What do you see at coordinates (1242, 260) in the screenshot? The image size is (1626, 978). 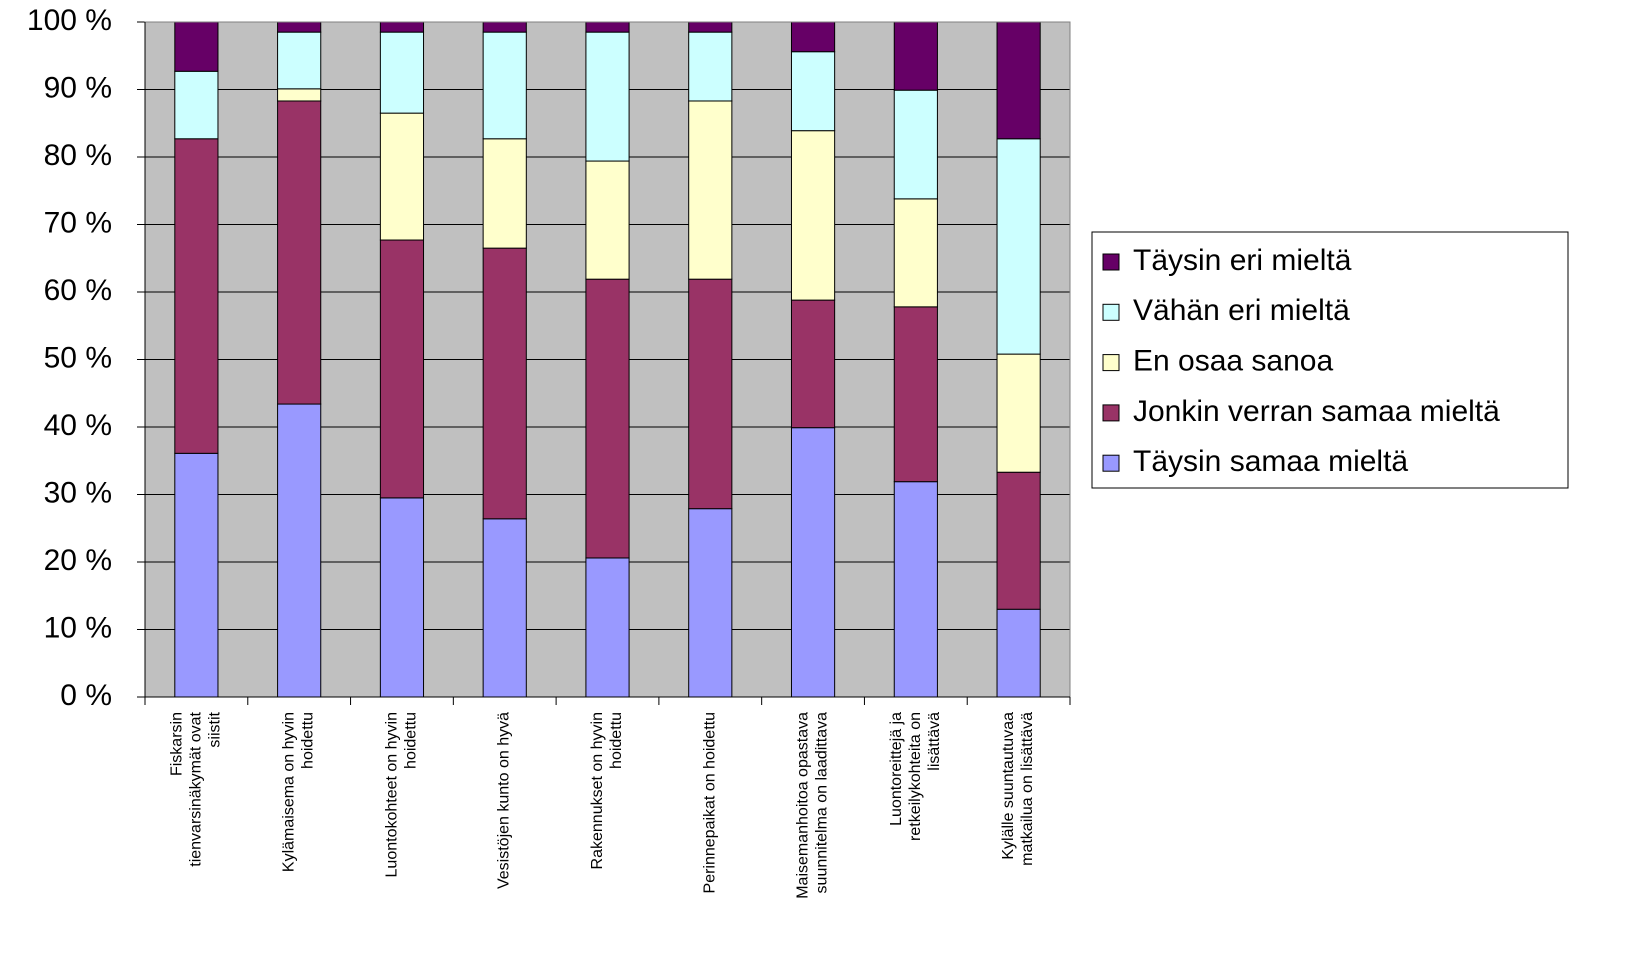 I see `legend-label: Täysin eri mieltä` at bounding box center [1242, 260].